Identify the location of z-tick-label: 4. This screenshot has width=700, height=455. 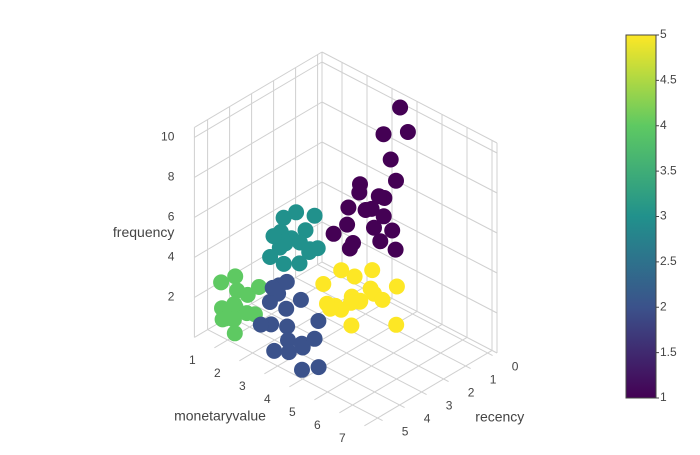
(171, 257).